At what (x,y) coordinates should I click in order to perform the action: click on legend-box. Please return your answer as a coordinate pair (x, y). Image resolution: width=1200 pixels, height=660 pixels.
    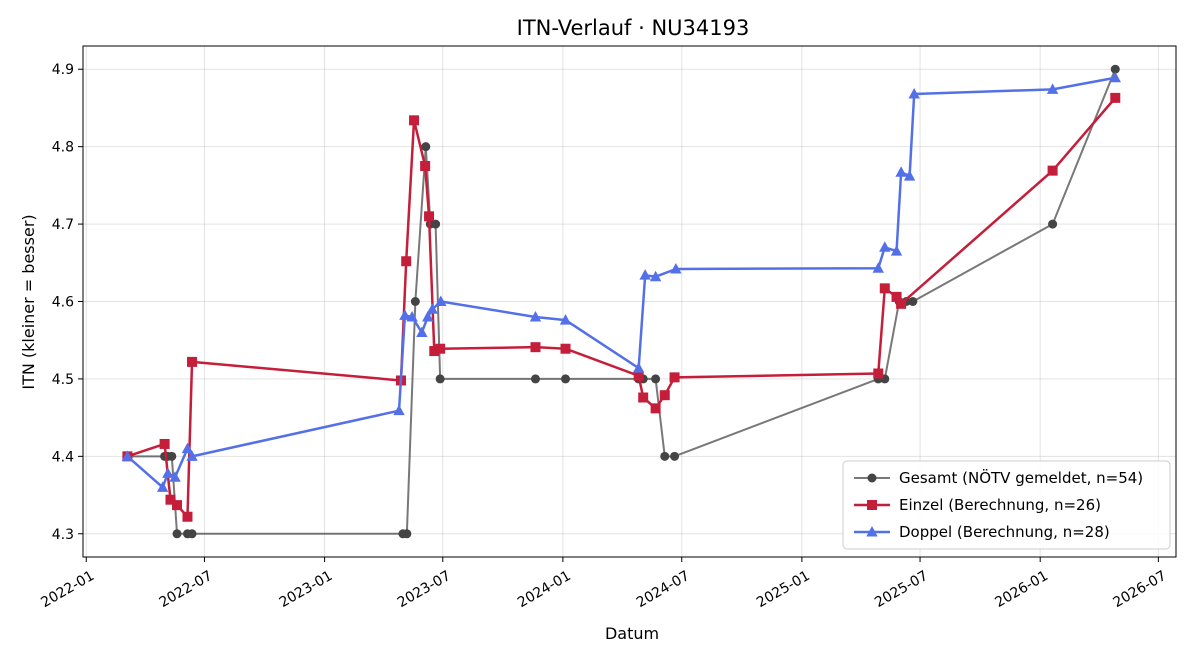
    Looking at the image, I should click on (1006, 505).